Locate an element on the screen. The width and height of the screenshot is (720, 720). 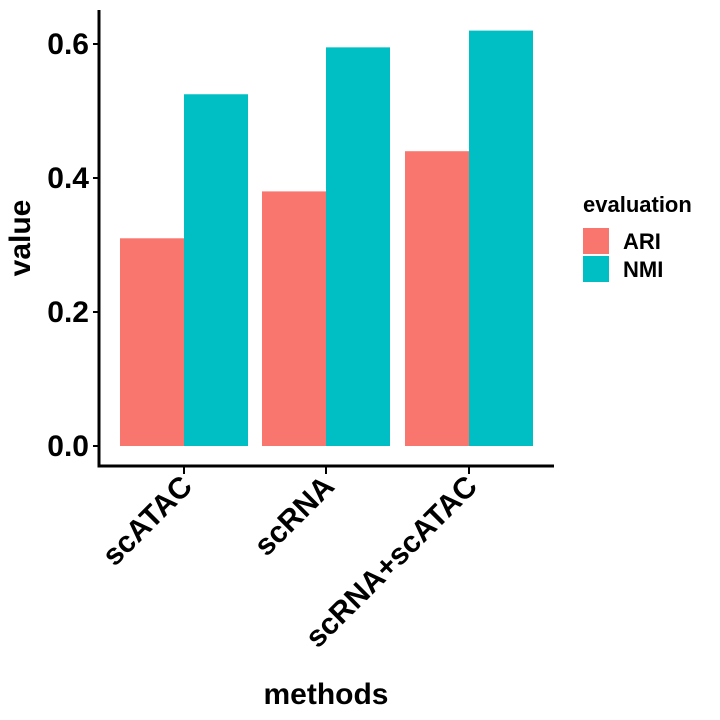
y-tick-label: 0.2 is located at coordinates (68, 312).